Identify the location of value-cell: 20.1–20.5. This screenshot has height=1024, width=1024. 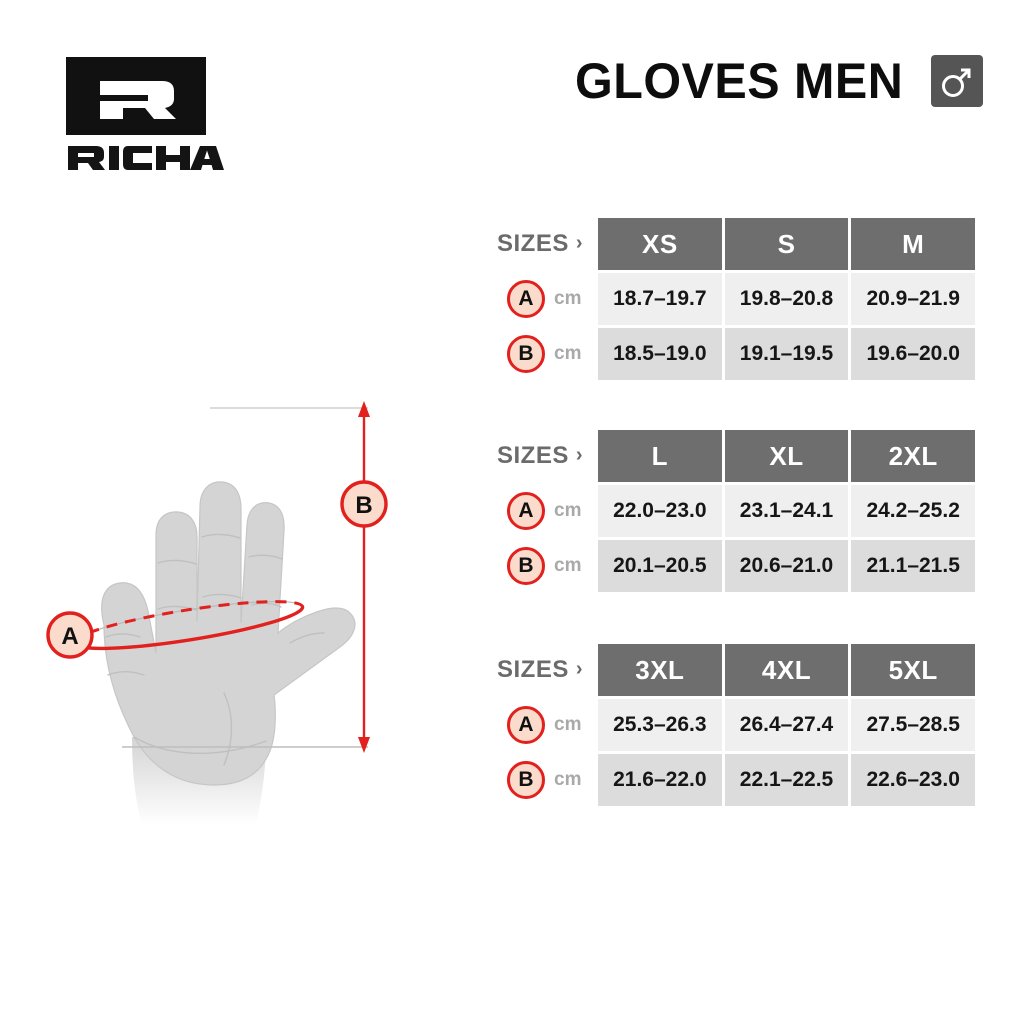
(660, 566).